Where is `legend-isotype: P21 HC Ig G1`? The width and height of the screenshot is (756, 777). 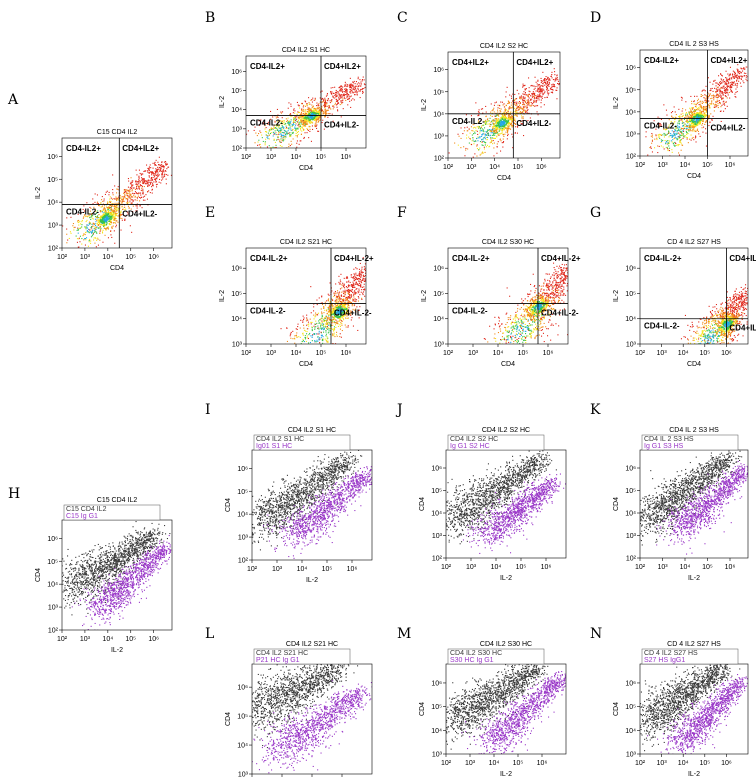 legend-isotype: P21 HC Ig G1 is located at coordinates (278, 660).